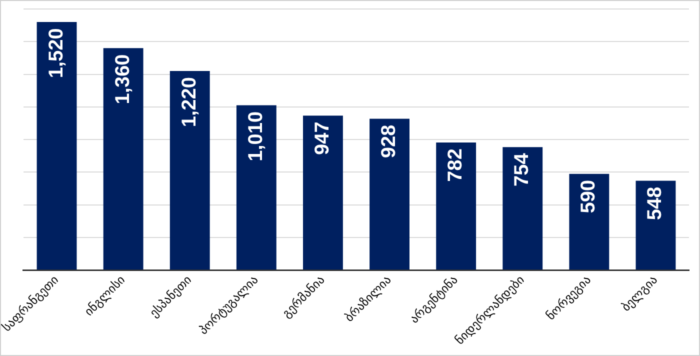 The image size is (700, 356). Describe the element at coordinates (389, 141) in the screenshot. I see `data-label: 928` at that location.